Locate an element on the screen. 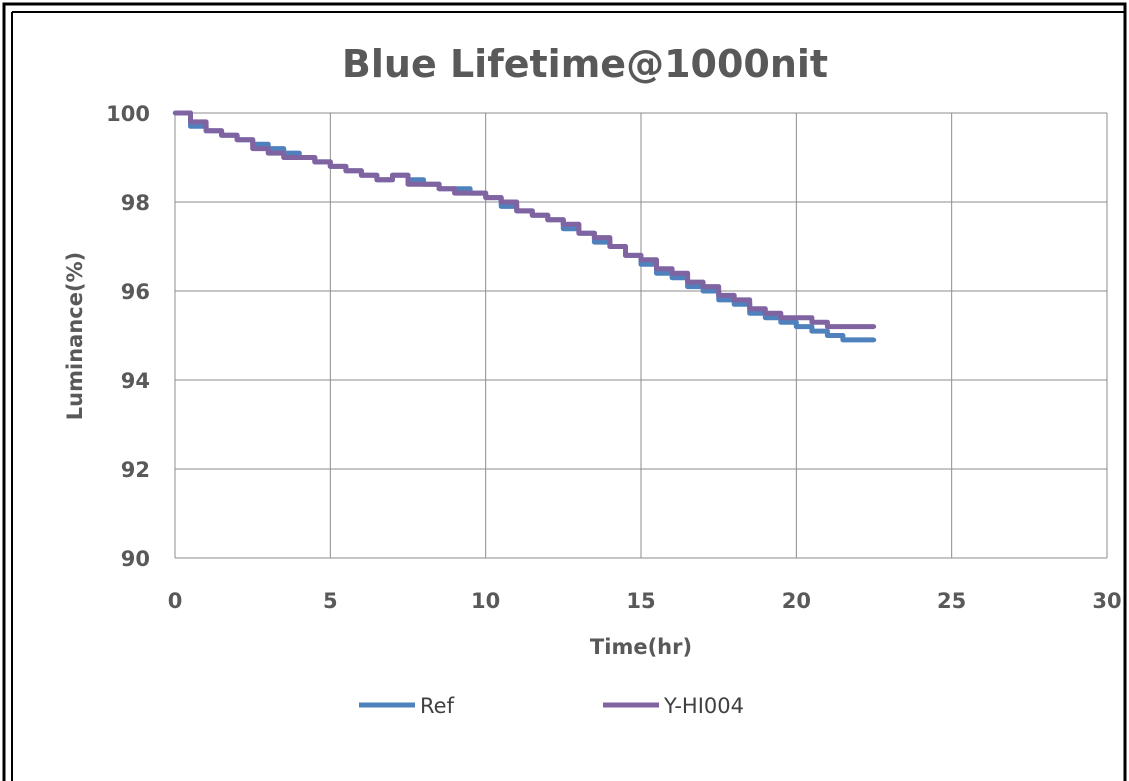  y-tick-label: 90 is located at coordinates (135, 559).